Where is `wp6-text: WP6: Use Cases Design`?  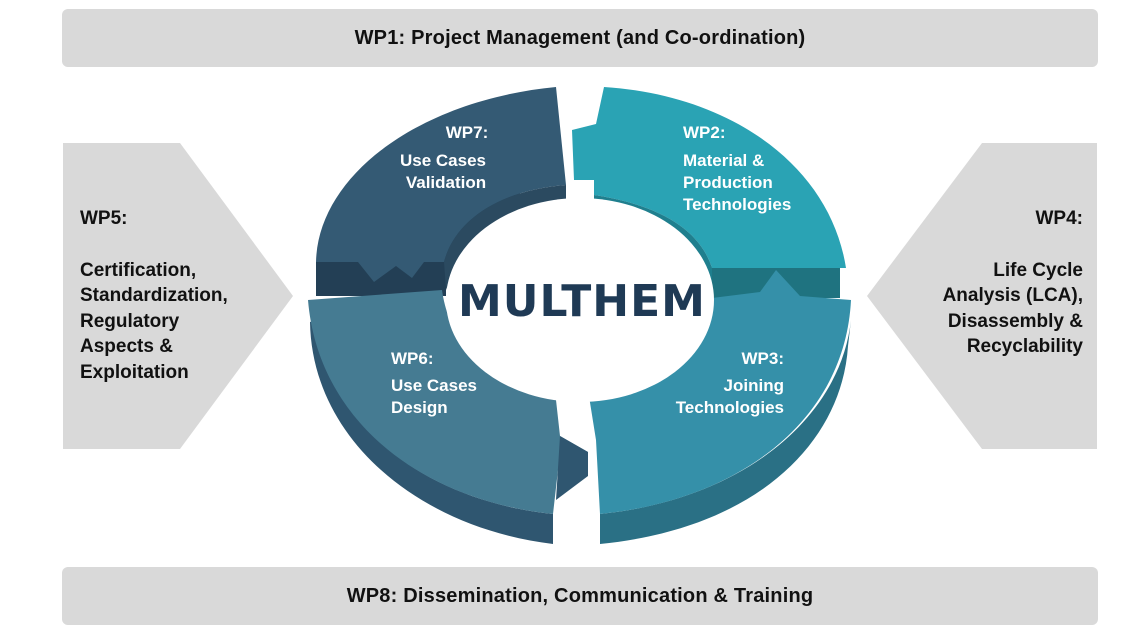 wp6-text: WP6: Use Cases Design is located at coordinates (434, 383).